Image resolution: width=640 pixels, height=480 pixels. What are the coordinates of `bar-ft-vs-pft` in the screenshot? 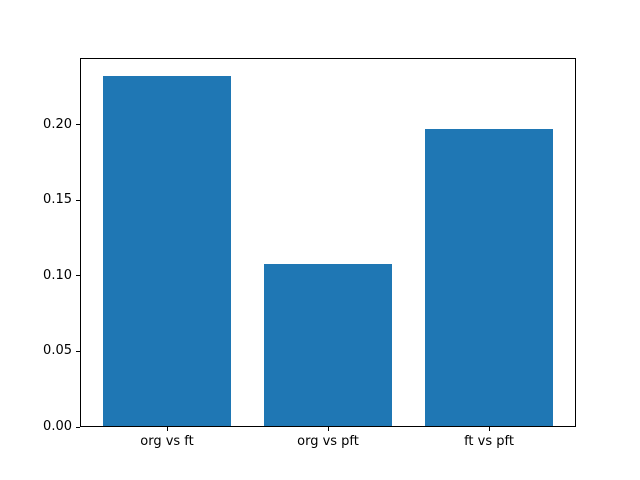 It's located at (489, 277).